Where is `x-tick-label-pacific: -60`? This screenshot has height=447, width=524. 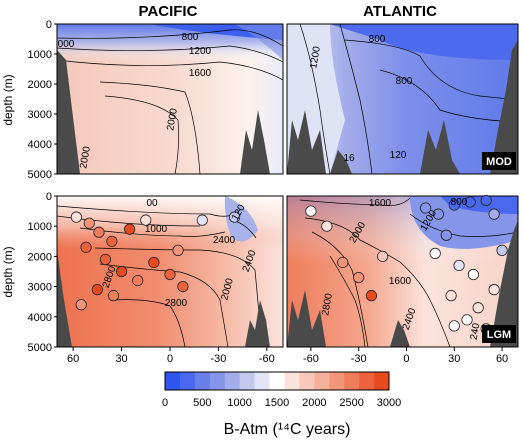 x-tick-label-pacific: -60 is located at coordinates (267, 359).